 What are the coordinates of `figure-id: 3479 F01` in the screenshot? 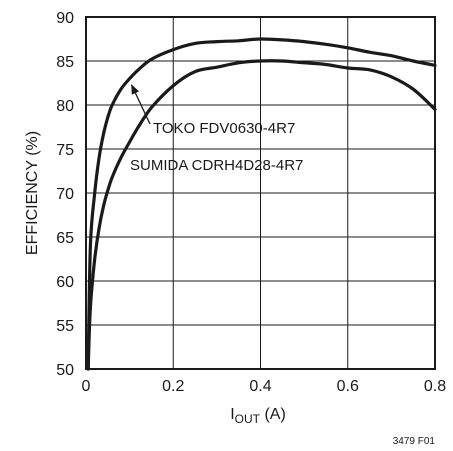 It's located at (414, 441).